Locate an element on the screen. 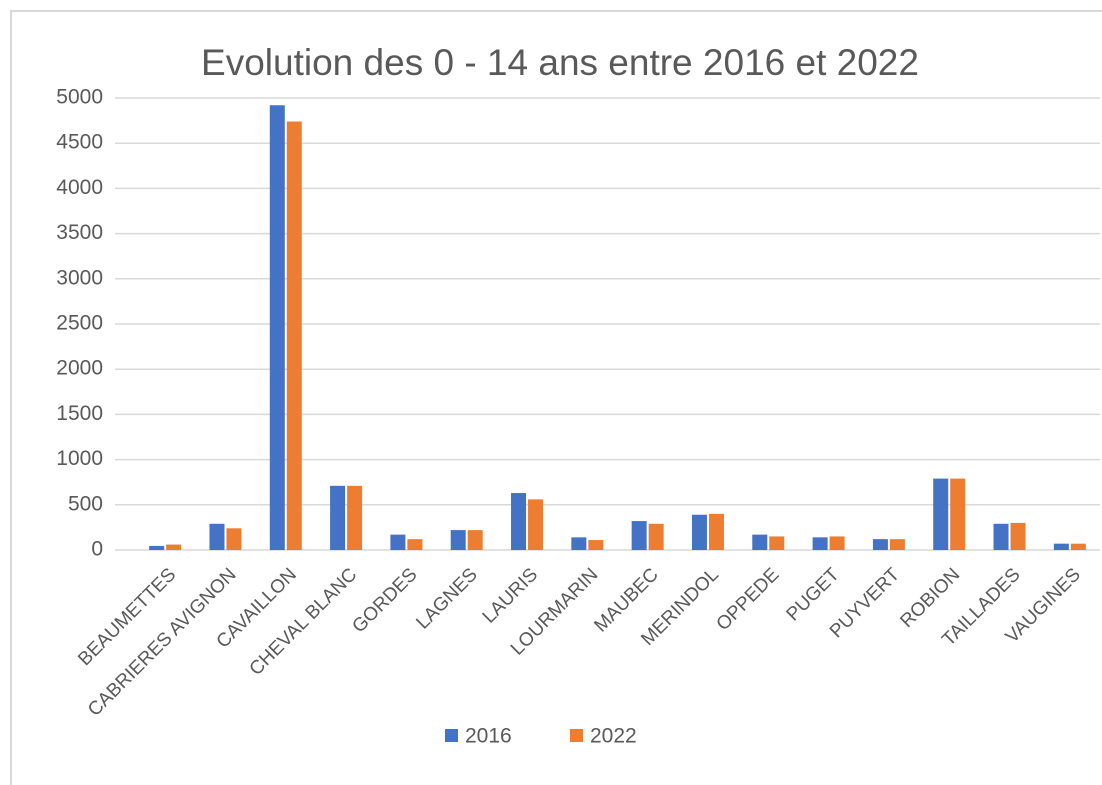  legend-label: 2022 is located at coordinates (613, 736).